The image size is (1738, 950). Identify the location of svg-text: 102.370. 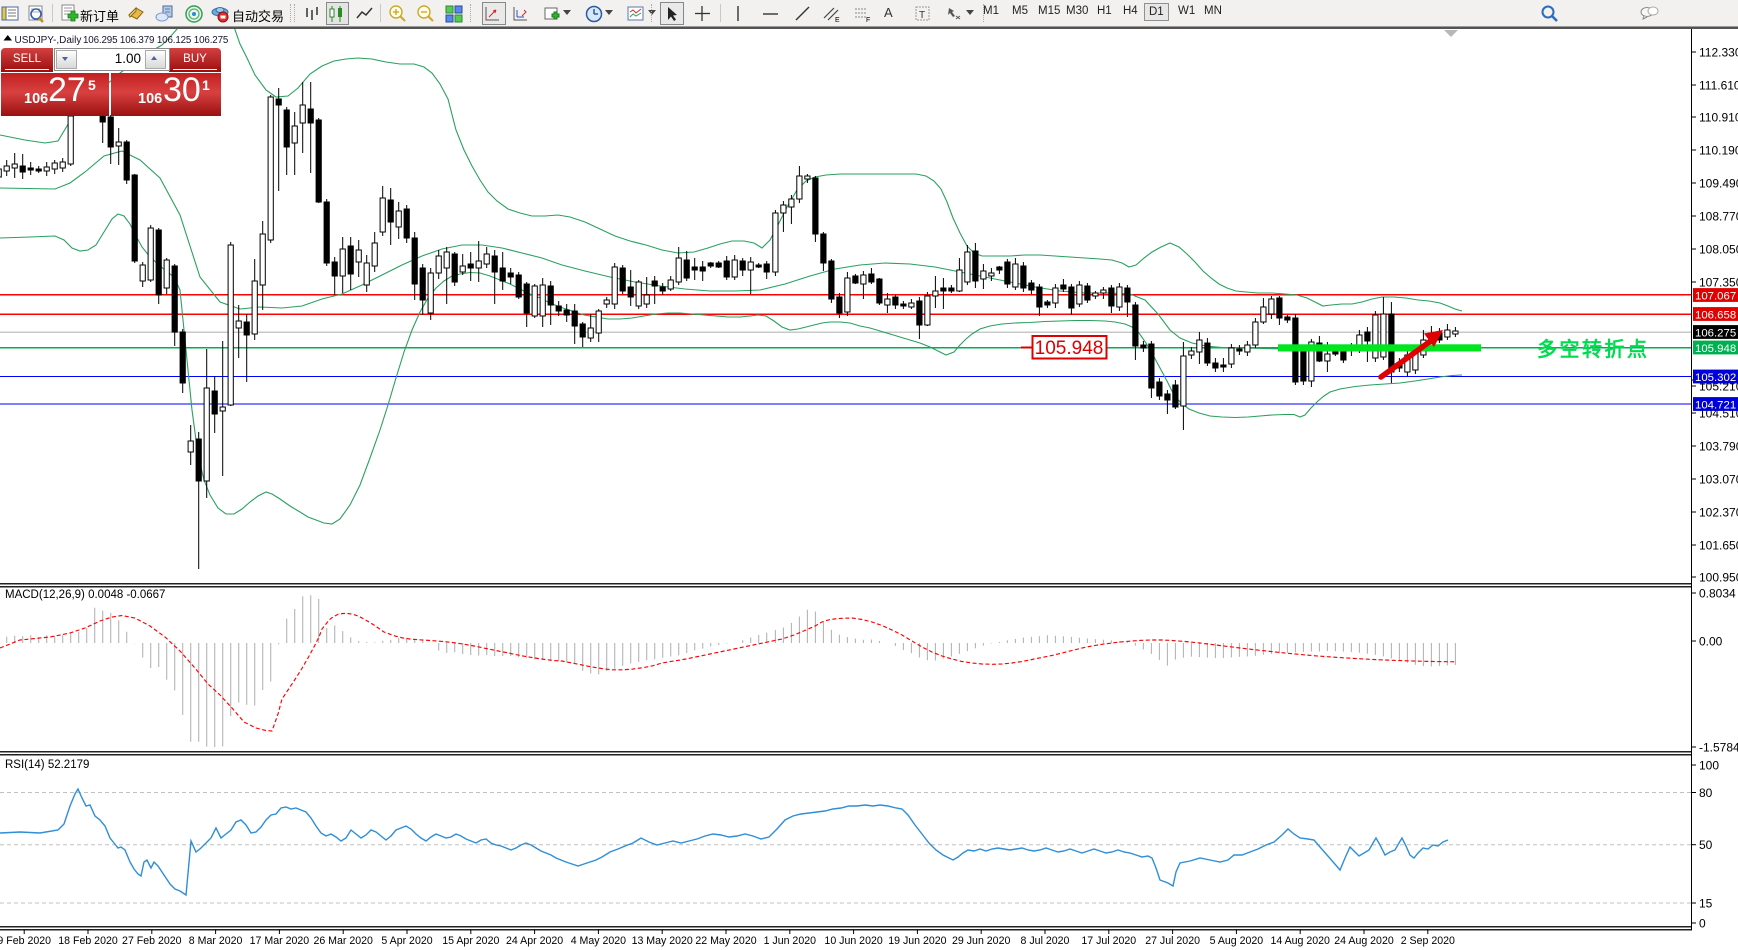
(1718, 513).